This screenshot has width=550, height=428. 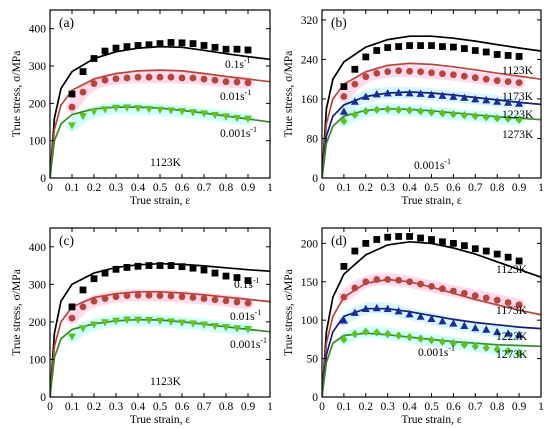 I want to click on x-tick-label: 1, so click(x=270, y=188).